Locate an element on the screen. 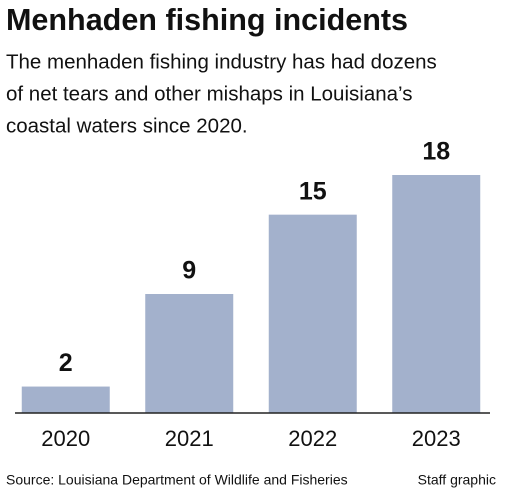  value-label: 18 is located at coordinates (436, 152).